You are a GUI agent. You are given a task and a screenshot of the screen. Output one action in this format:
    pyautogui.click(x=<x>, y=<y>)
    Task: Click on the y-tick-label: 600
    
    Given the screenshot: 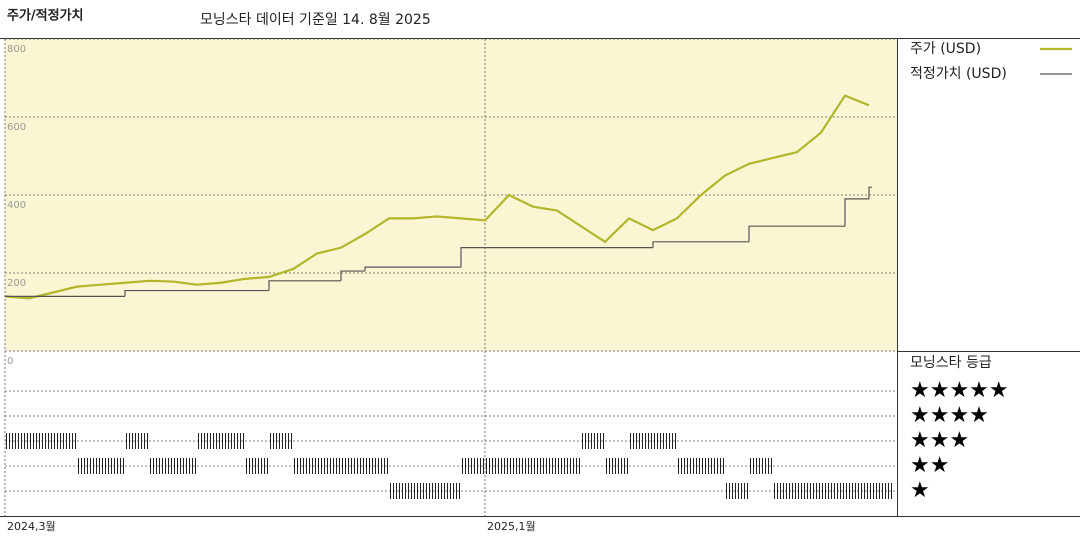 What is the action you would take?
    pyautogui.click(x=16, y=127)
    